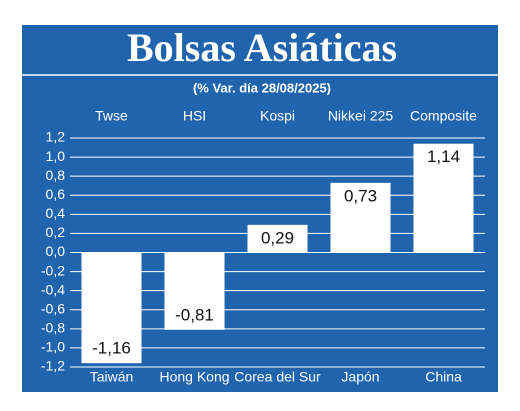  What do you see at coordinates (56, 194) in the screenshot?
I see `y-tick-label: 0,6` at bounding box center [56, 194].